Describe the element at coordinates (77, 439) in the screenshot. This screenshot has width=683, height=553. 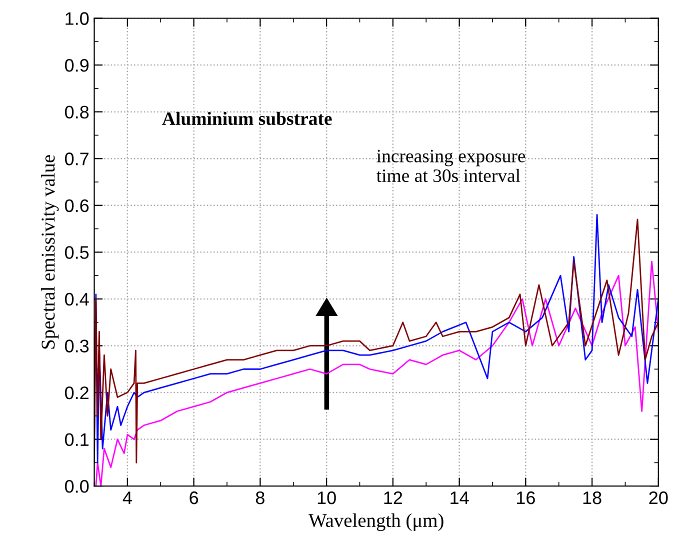
I see `y-tick-label: 0.1` at that location.